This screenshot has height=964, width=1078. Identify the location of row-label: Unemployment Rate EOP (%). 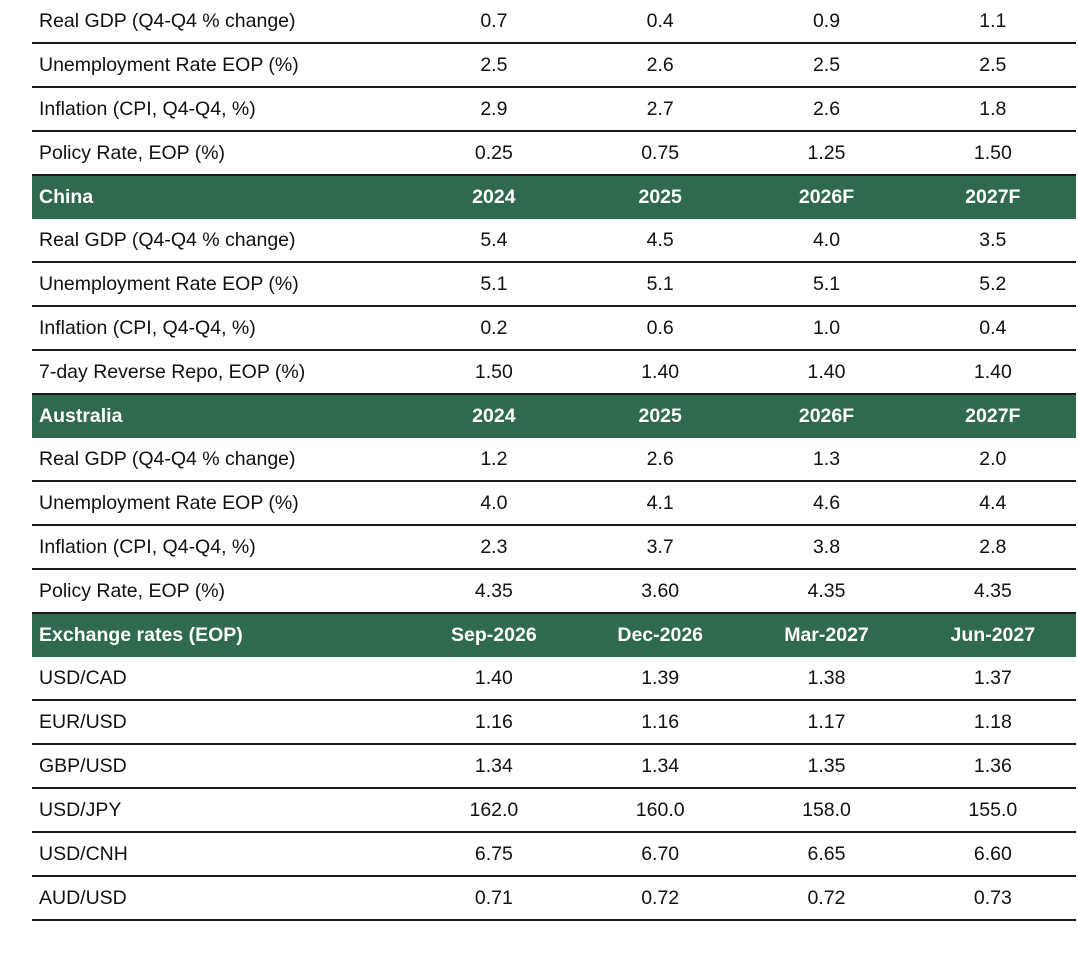
(221, 284).